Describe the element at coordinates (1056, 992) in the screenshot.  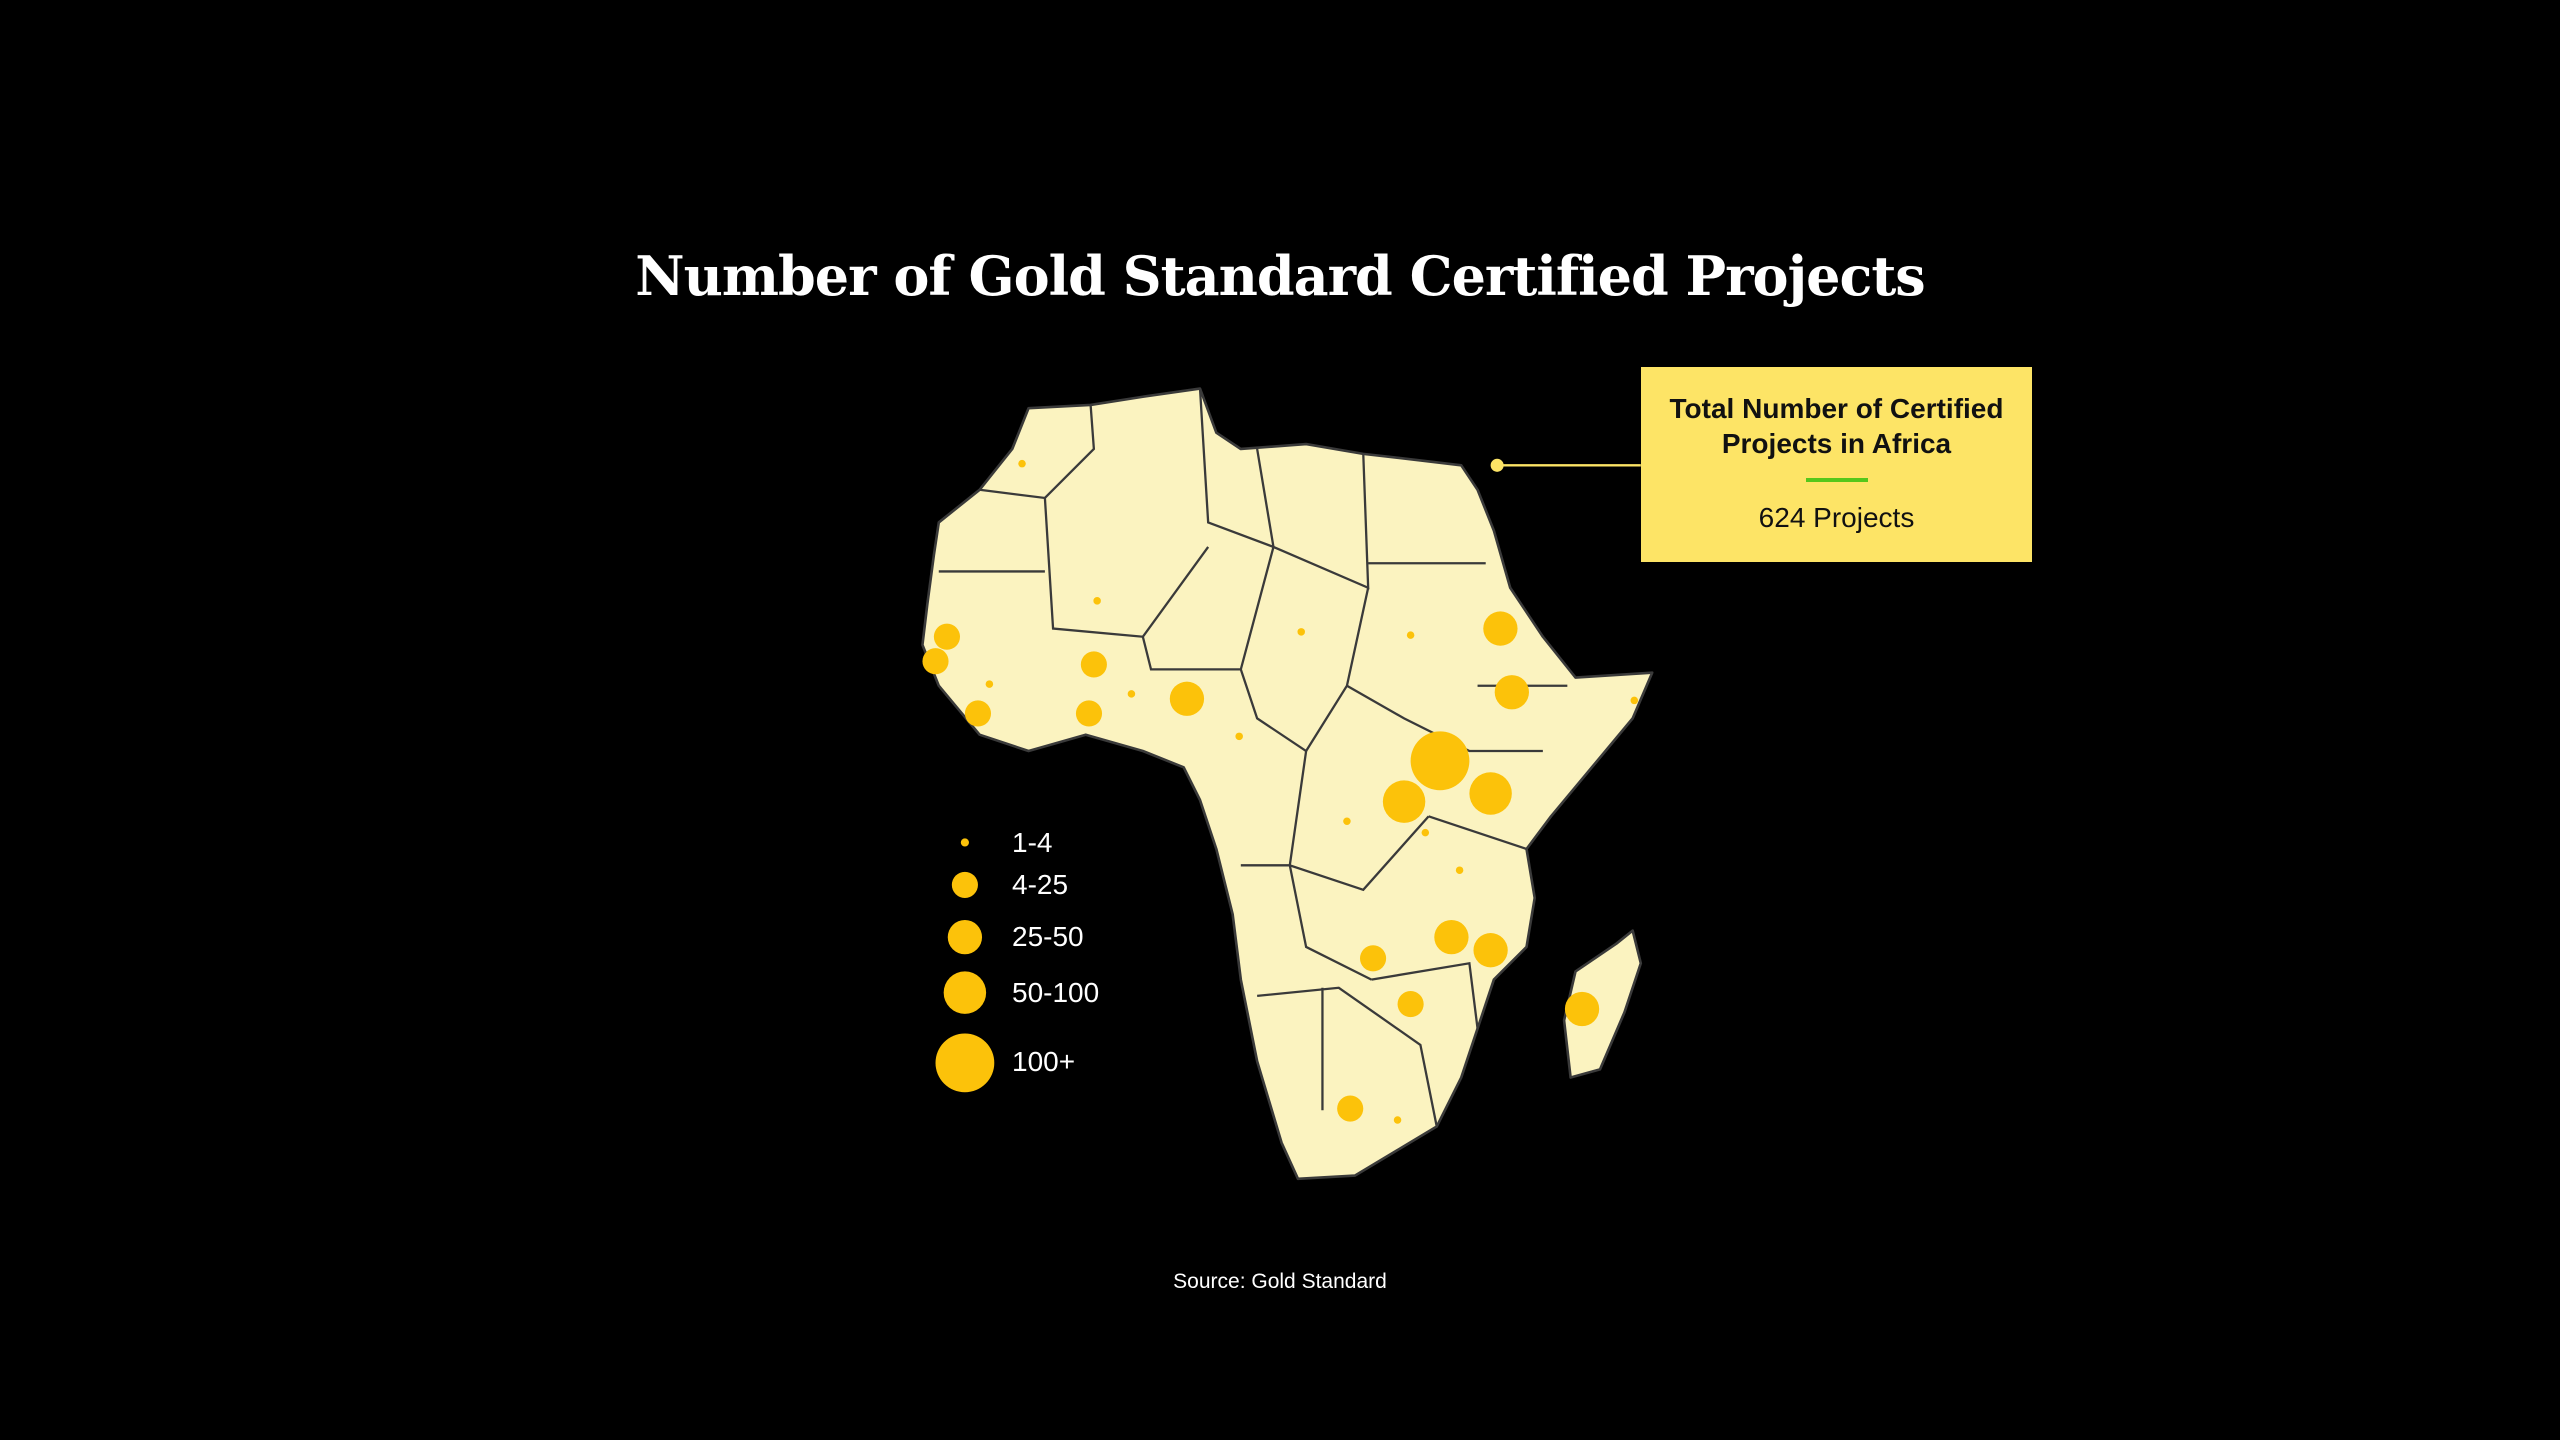
I see `legend-label-50-100: 50-100` at that location.